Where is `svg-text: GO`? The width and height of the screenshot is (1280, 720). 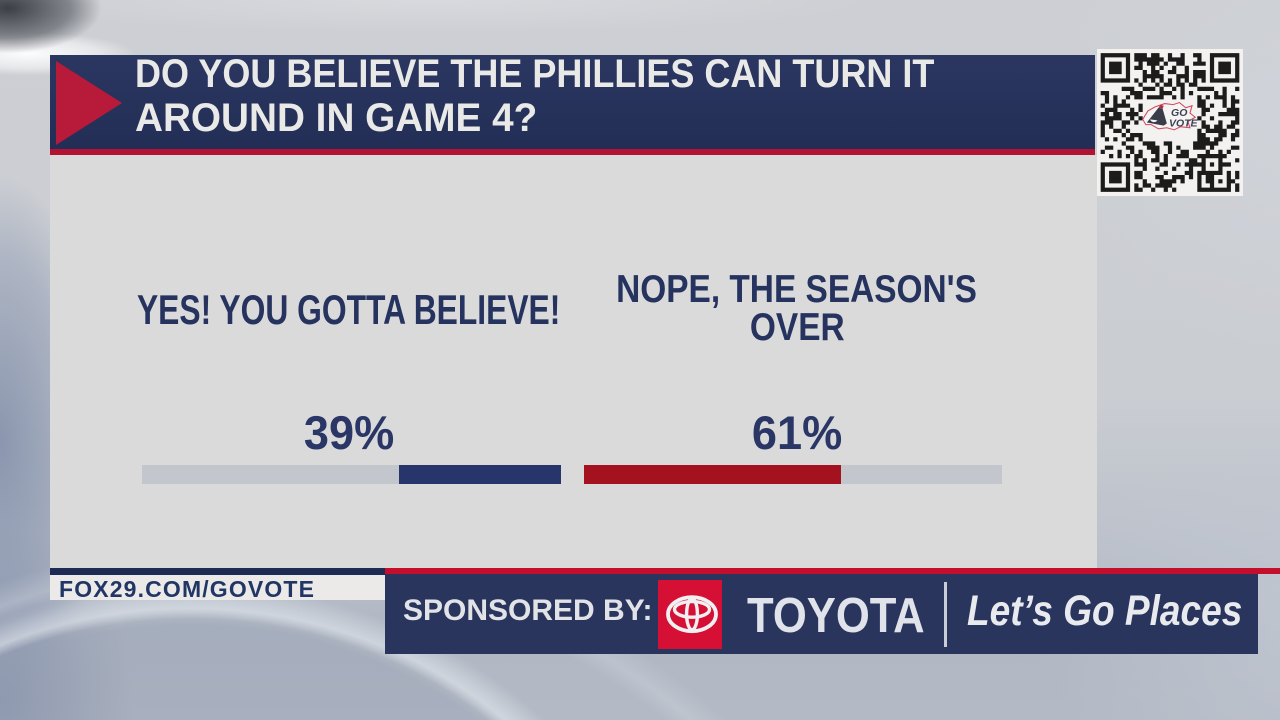 svg-text: GO is located at coordinates (1179, 113).